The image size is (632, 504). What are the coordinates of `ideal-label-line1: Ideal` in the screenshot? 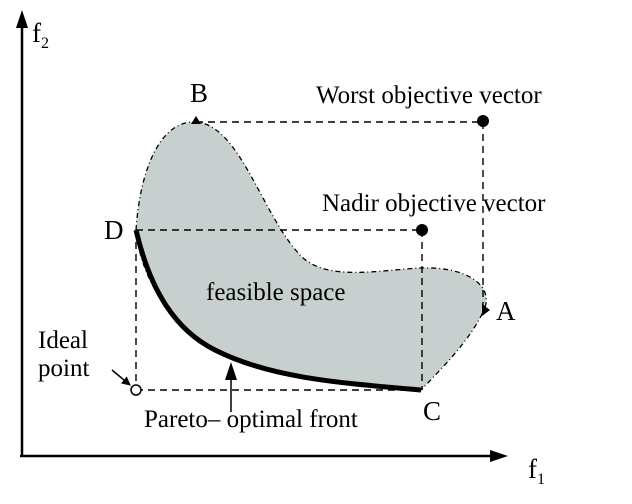 It's located at (63, 340).